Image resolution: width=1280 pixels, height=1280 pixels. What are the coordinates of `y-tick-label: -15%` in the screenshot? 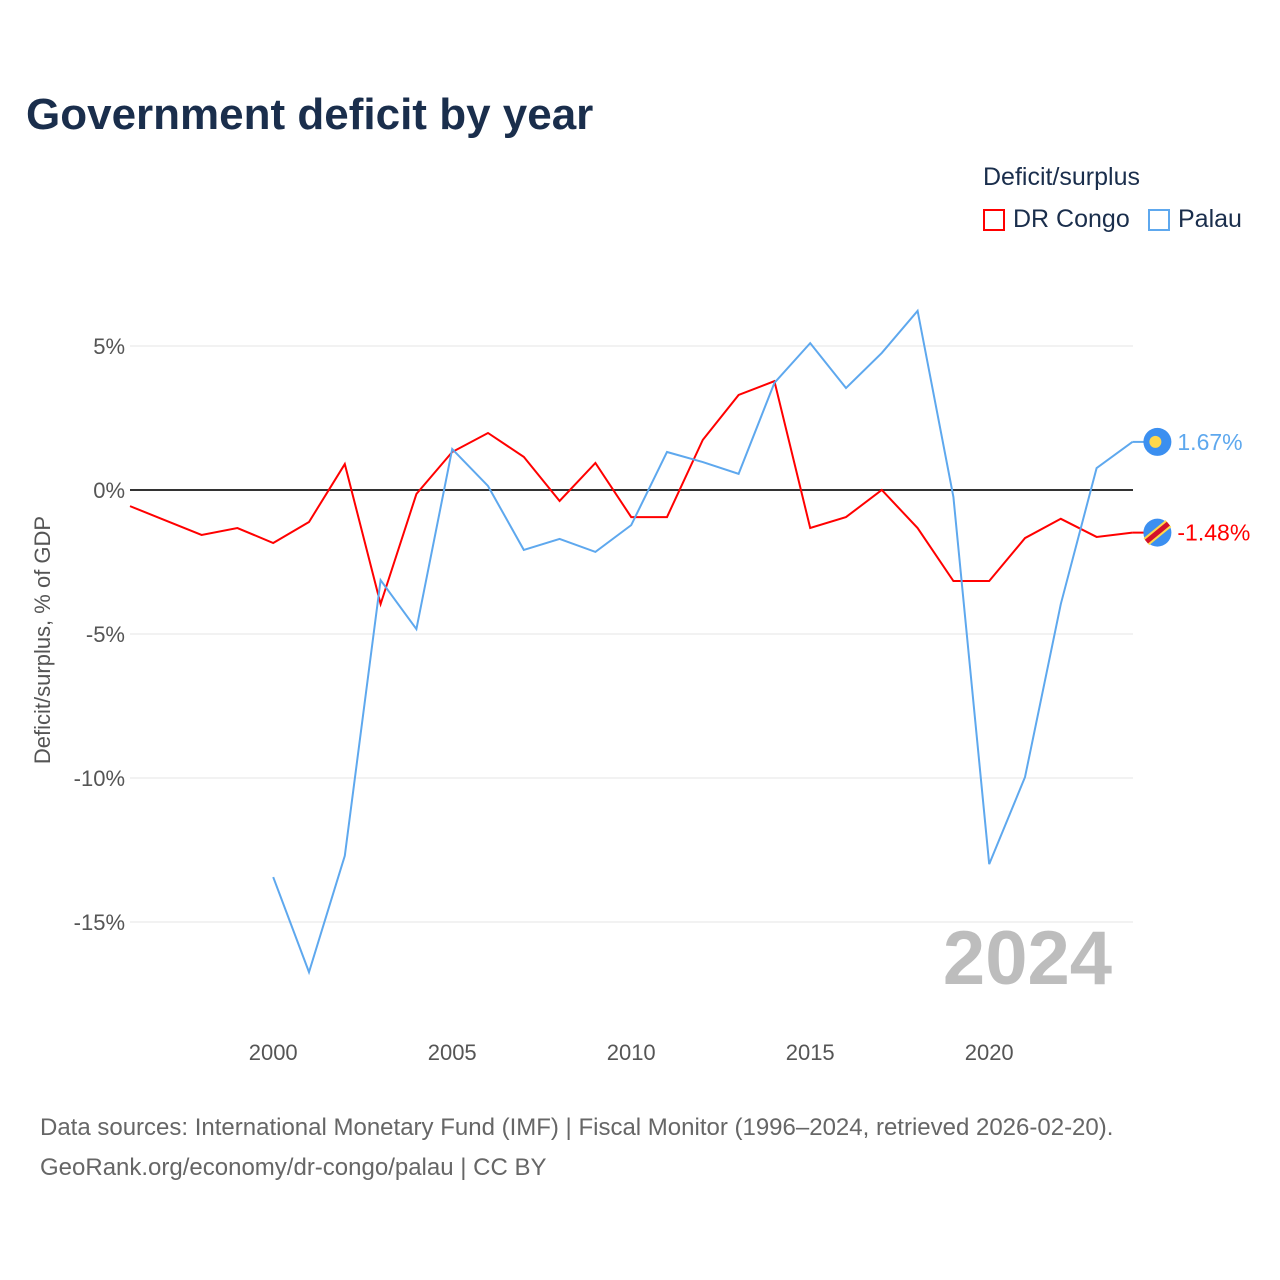 It's located at (99, 922).